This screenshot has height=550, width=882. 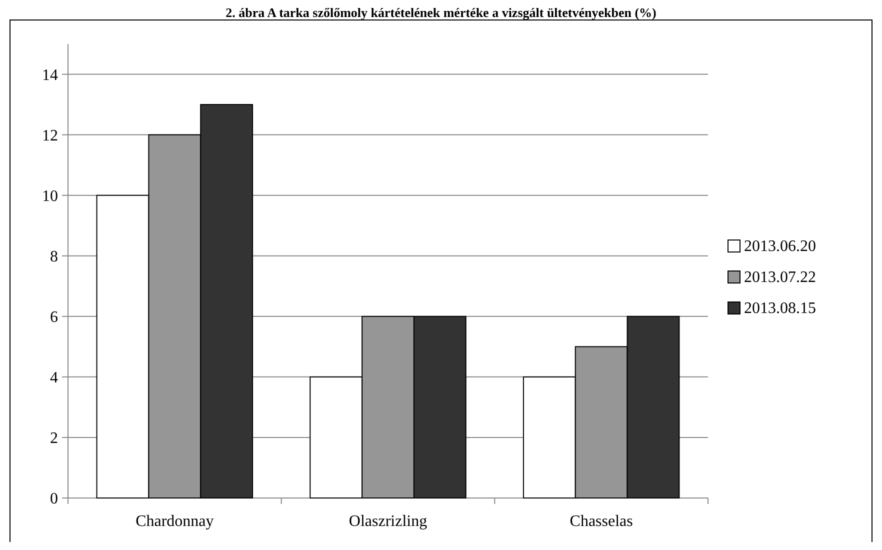 I want to click on legend-label: 2013.07.22, so click(x=780, y=277).